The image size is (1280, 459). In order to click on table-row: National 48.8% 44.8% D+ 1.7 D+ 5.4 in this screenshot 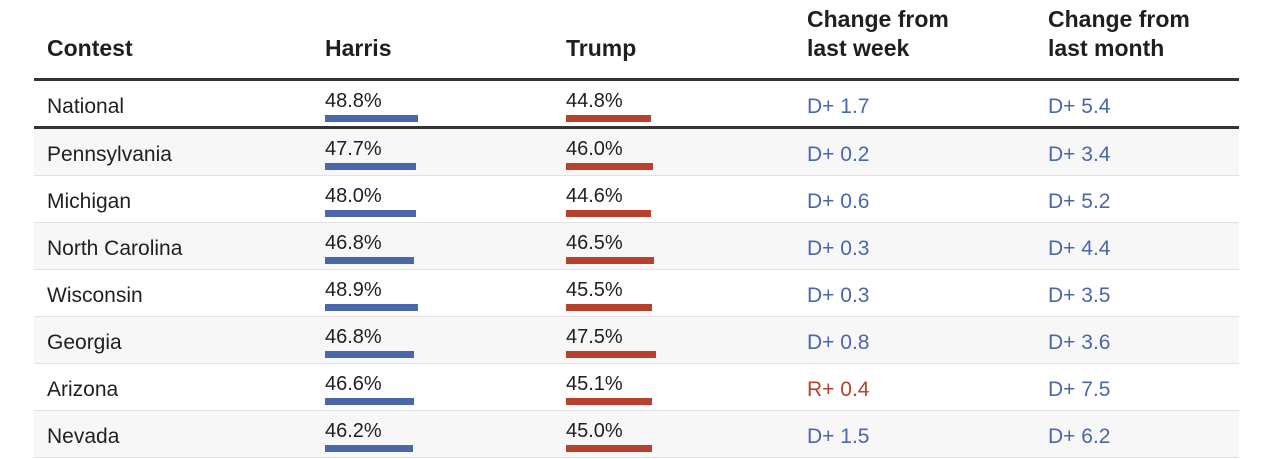, I will do `click(636, 105)`.